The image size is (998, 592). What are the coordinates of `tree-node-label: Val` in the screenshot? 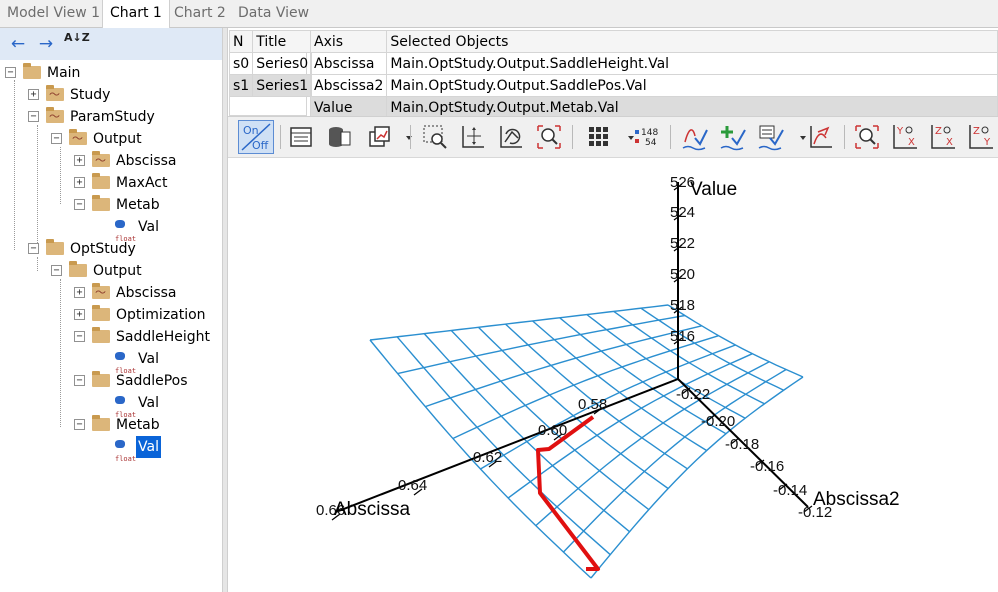 It's located at (148, 447).